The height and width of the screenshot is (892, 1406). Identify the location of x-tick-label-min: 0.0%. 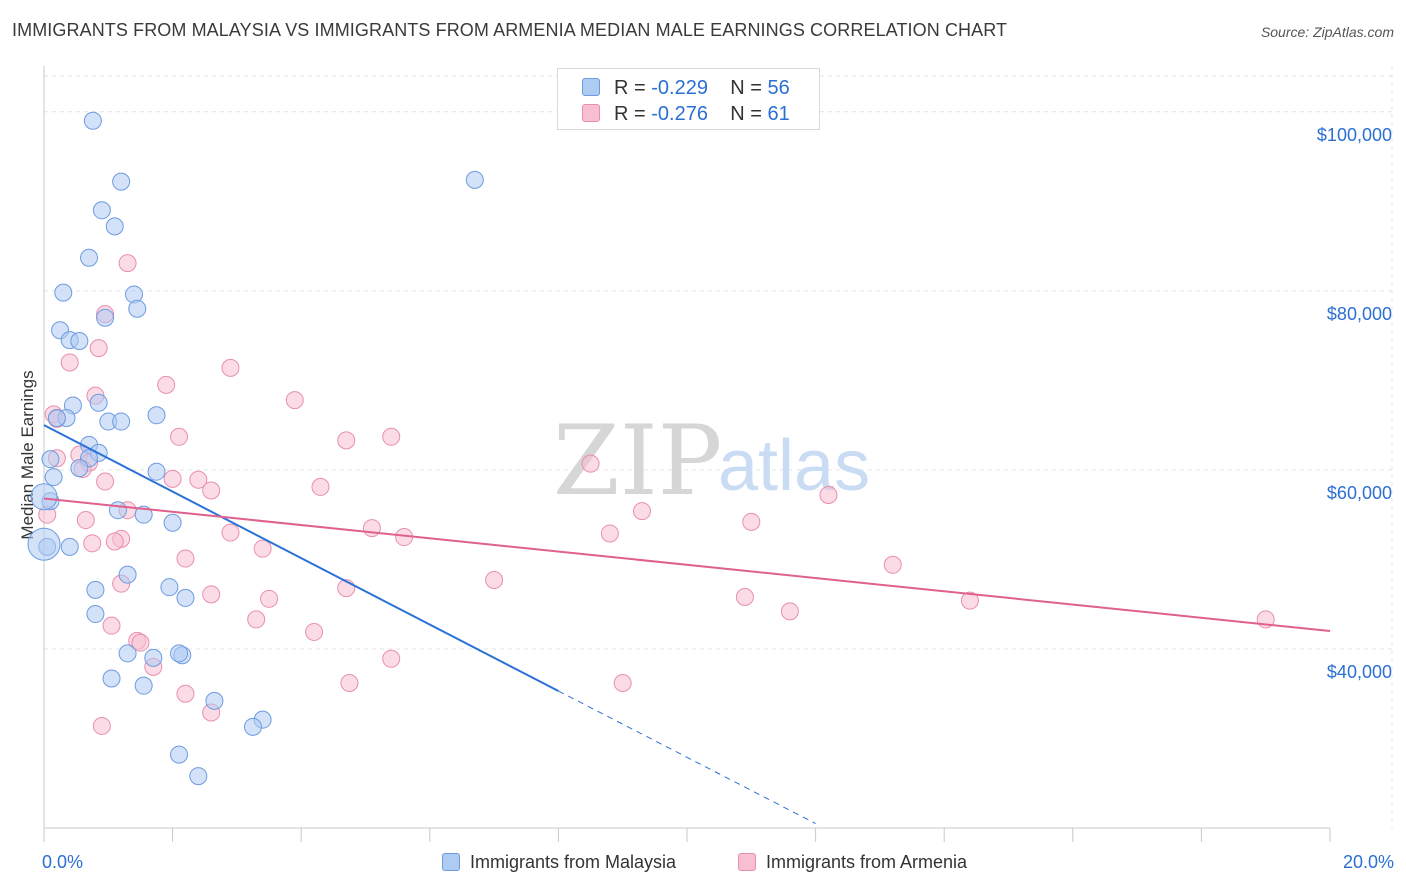
(63, 862).